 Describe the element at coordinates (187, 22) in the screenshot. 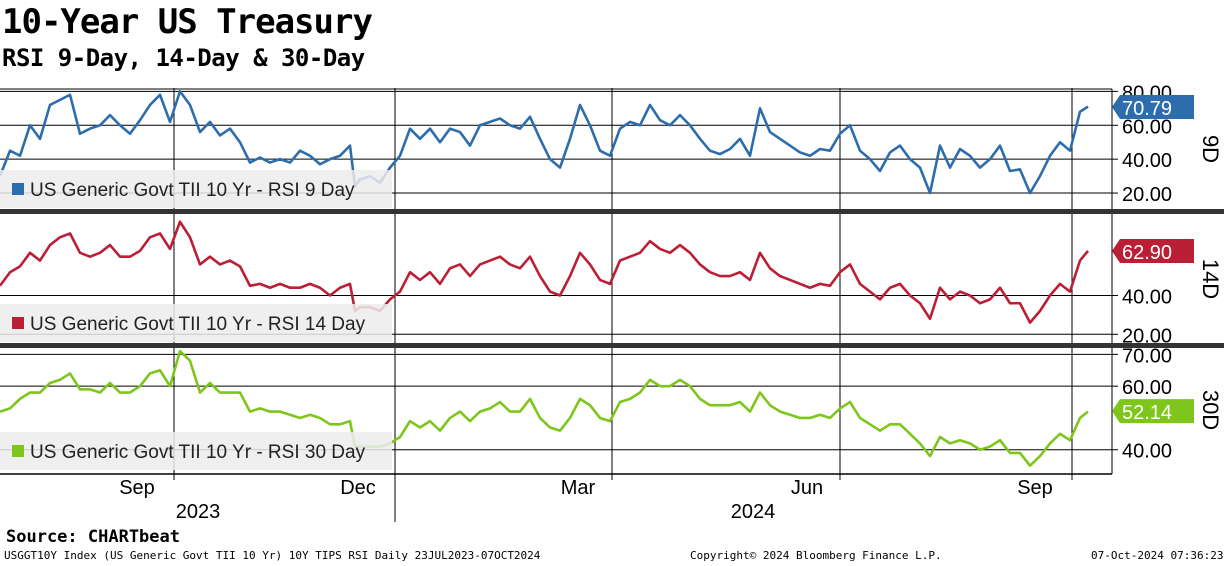

I see `chart-title: 10-Year US Treasury` at that location.